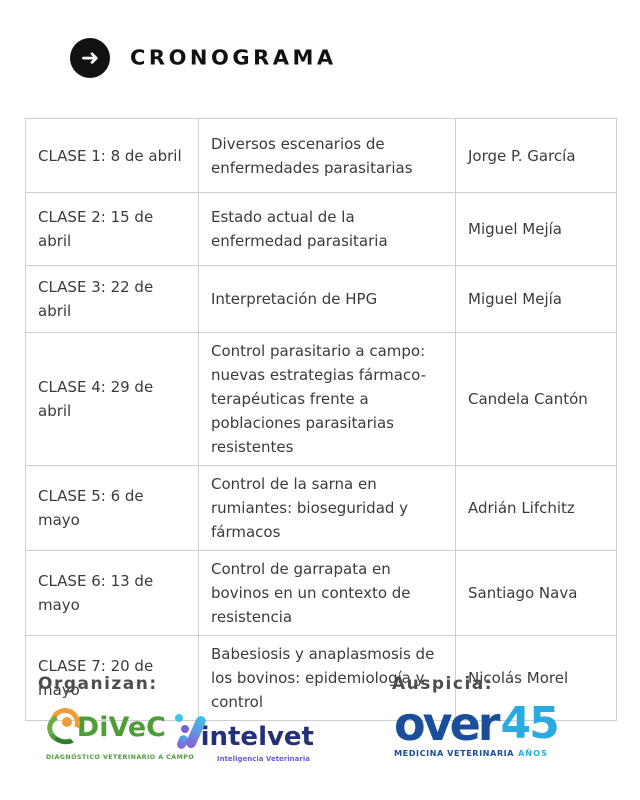 This screenshot has width=640, height=800. Describe the element at coordinates (112, 155) in the screenshot. I see `cell-date: CLASE 1: 8 de abril` at that location.